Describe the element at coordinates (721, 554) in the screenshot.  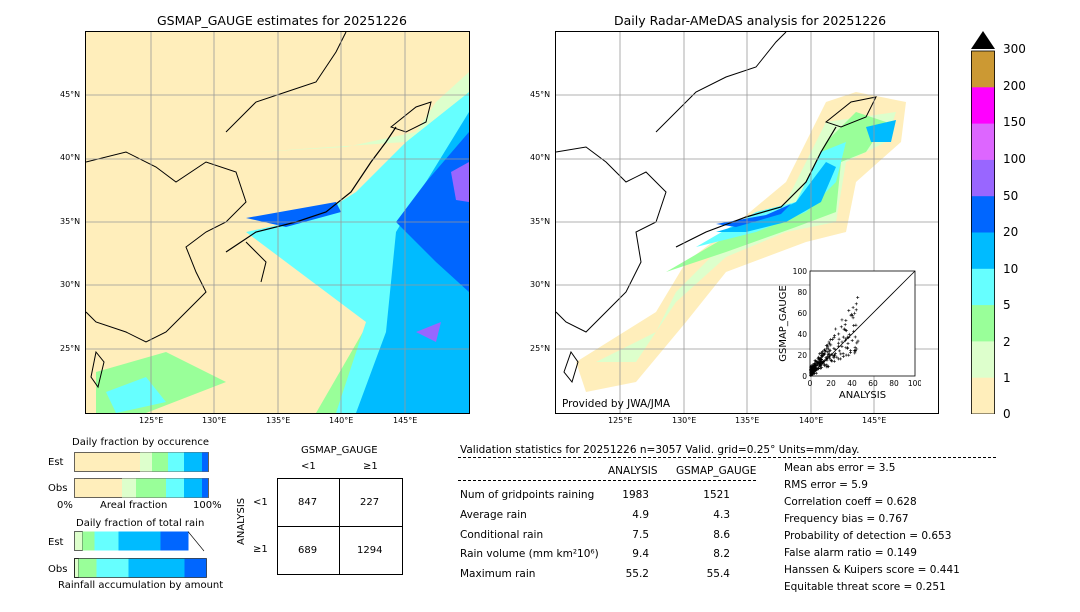
I see `stat-gsmap: 8.2` at that location.